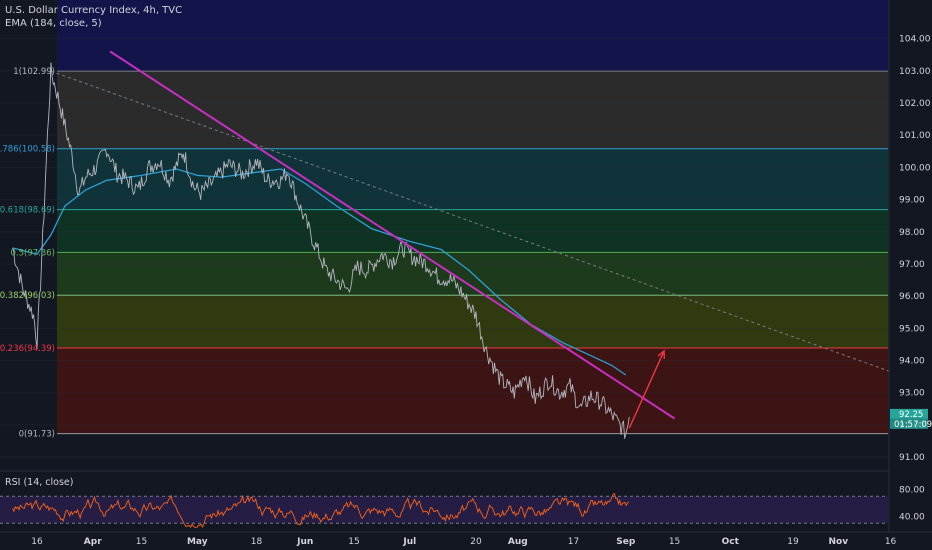 The width and height of the screenshot is (932, 550). What do you see at coordinates (912, 518) in the screenshot?
I see `rsi-axis-tick: 40.00` at bounding box center [912, 518].